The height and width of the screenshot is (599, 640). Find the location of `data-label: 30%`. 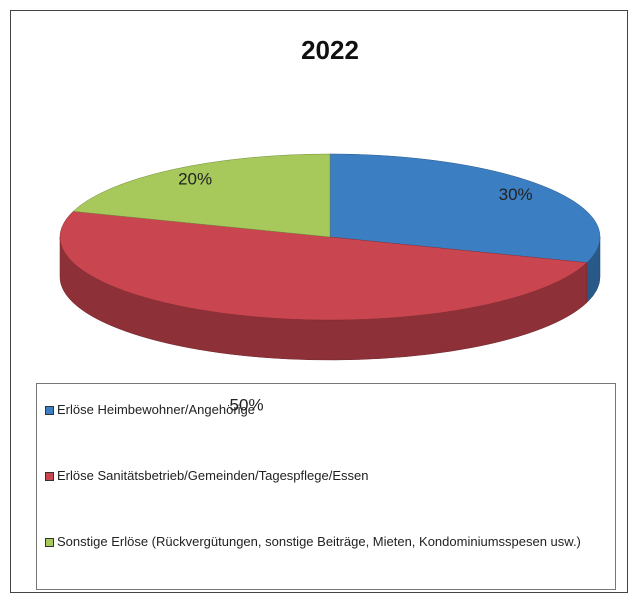

data-label: 30% is located at coordinates (516, 194).